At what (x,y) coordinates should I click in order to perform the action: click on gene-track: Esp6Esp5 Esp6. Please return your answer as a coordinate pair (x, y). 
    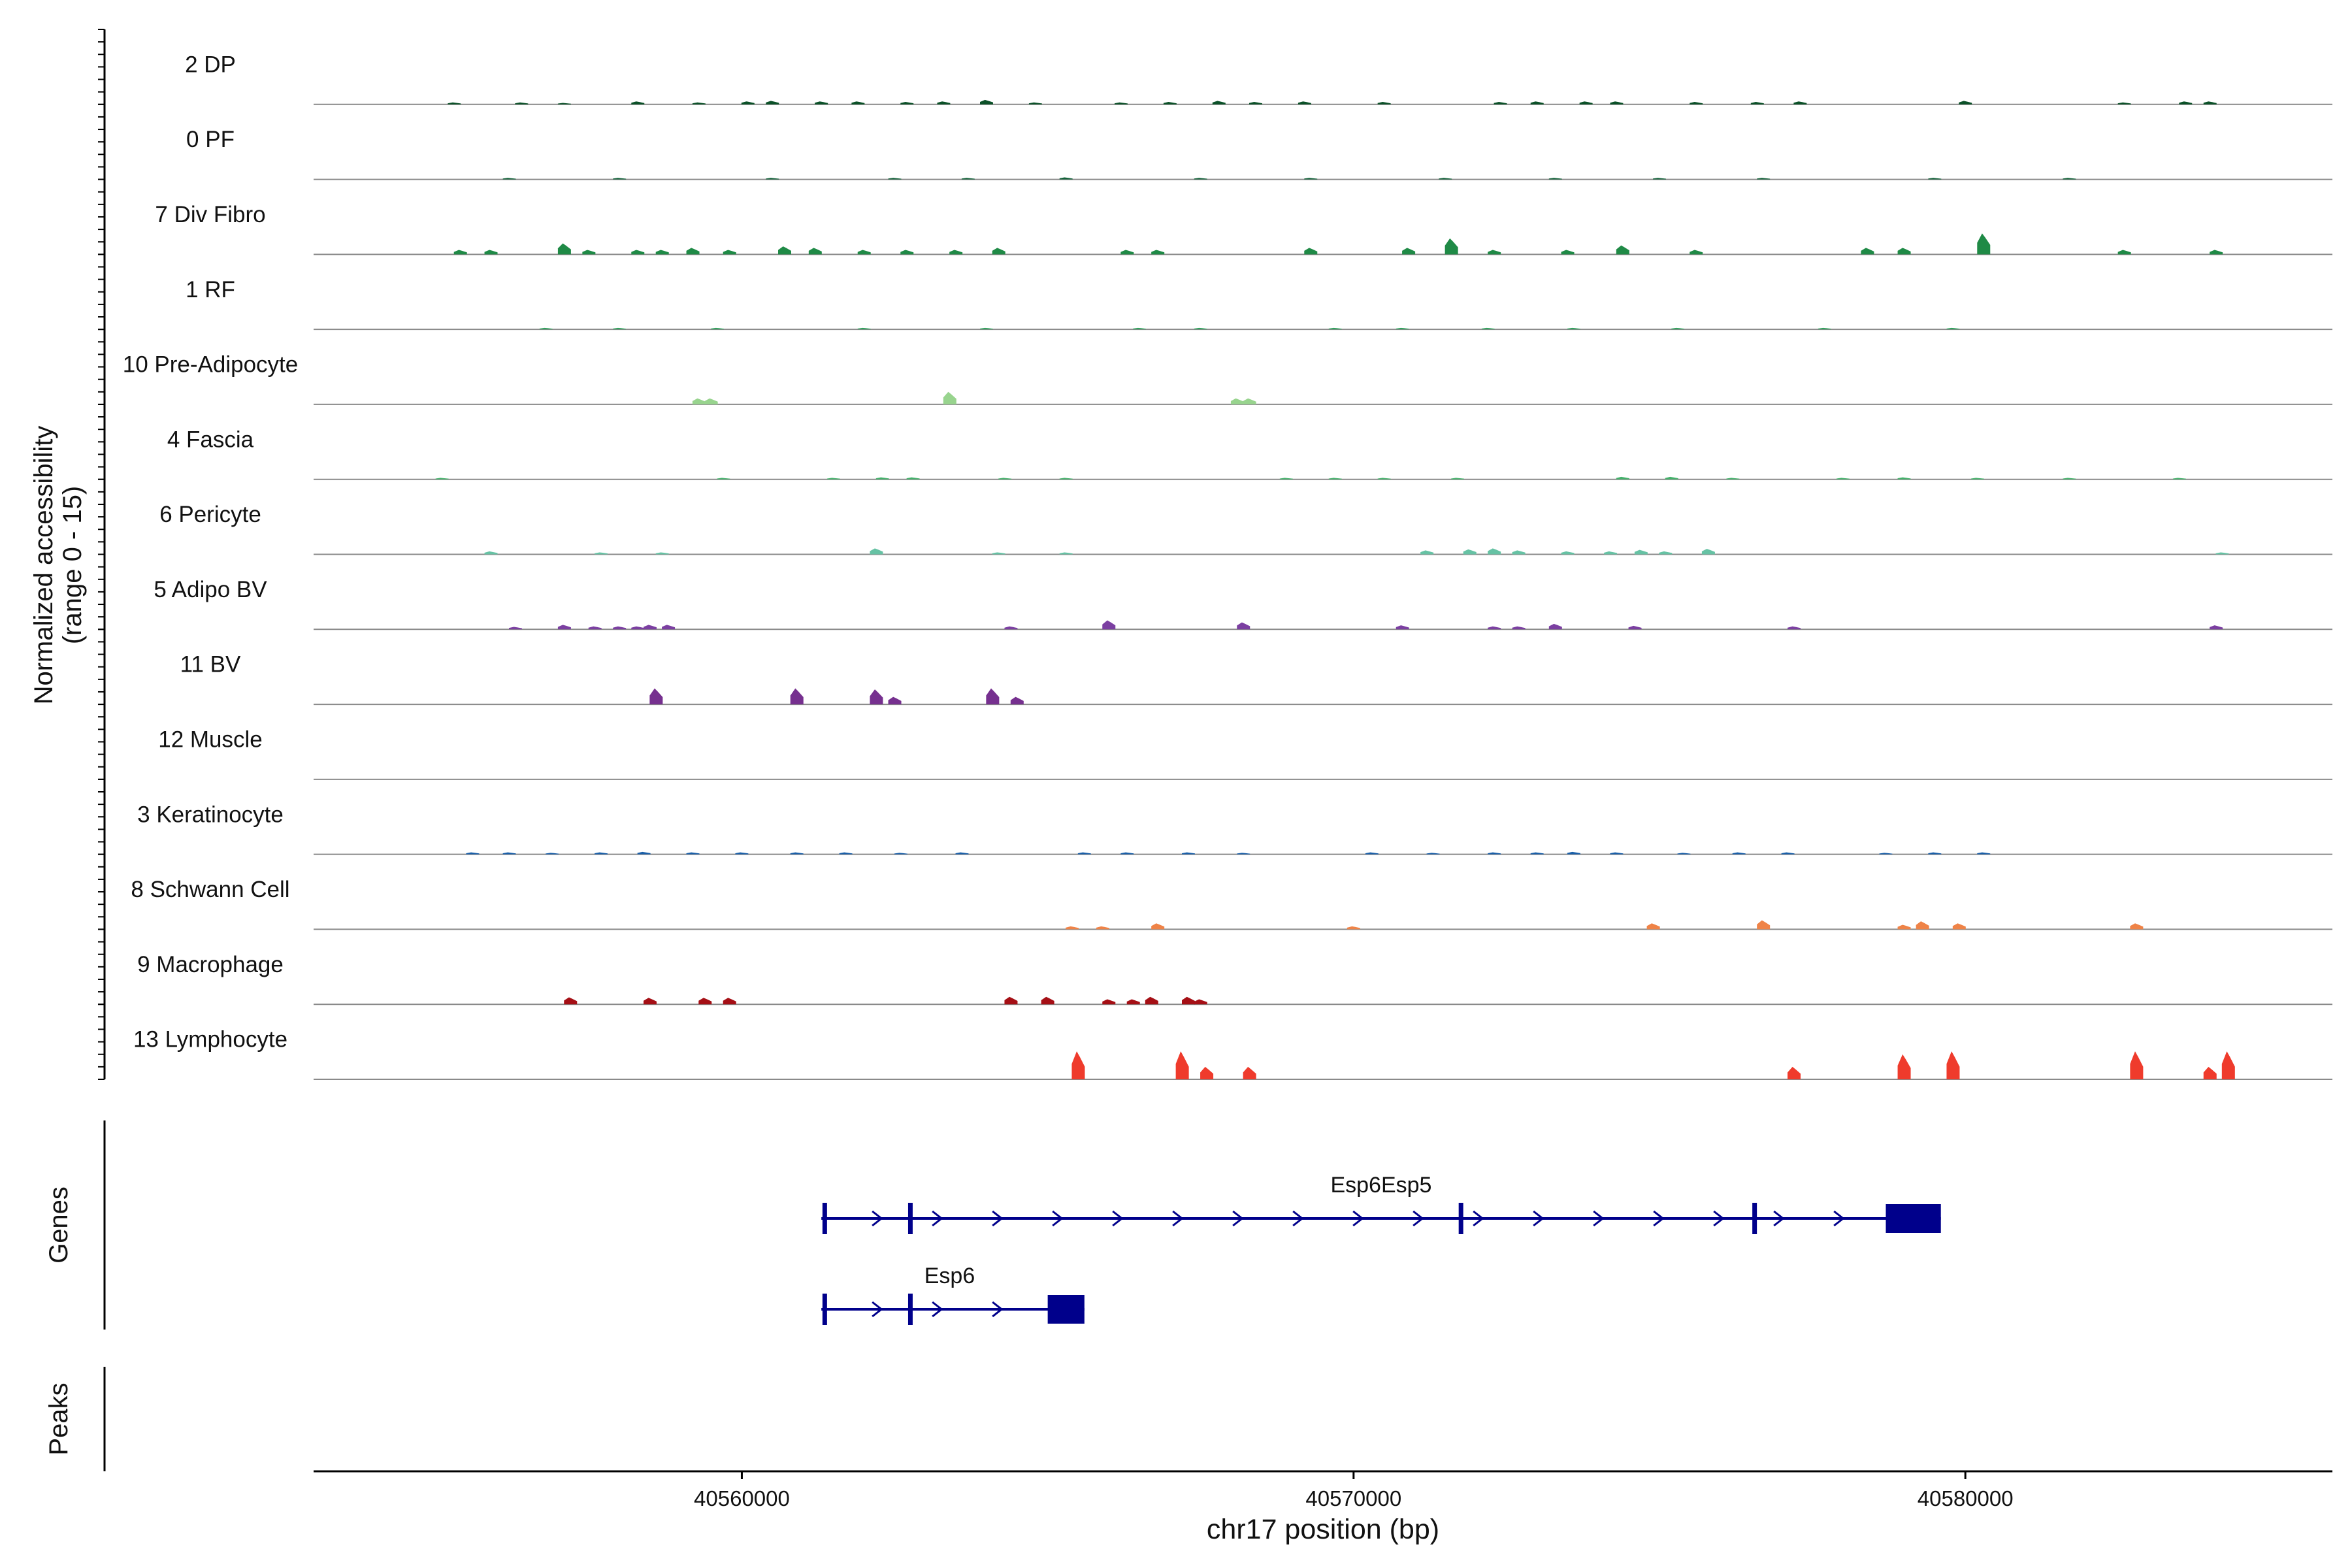
    Looking at the image, I should click on (1381, 1249).